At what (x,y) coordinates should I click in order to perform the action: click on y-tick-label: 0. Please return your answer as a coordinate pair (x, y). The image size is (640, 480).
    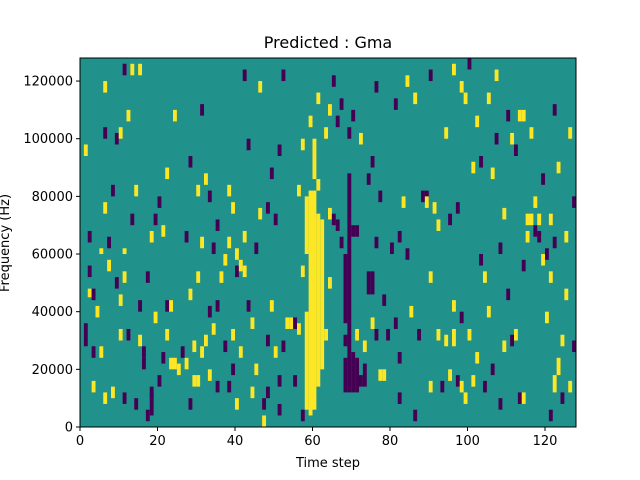
    Looking at the image, I should click on (69, 428).